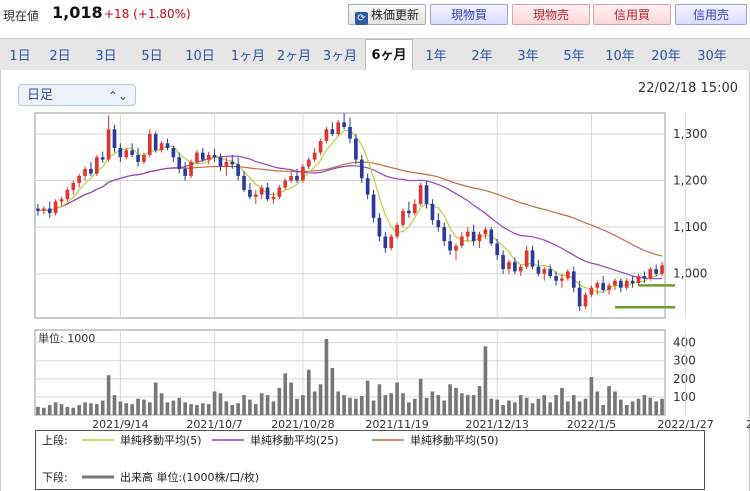  What do you see at coordinates (161, 440) in the screenshot?
I see `legend-item-label: 単純移動平均(5)` at bounding box center [161, 440].